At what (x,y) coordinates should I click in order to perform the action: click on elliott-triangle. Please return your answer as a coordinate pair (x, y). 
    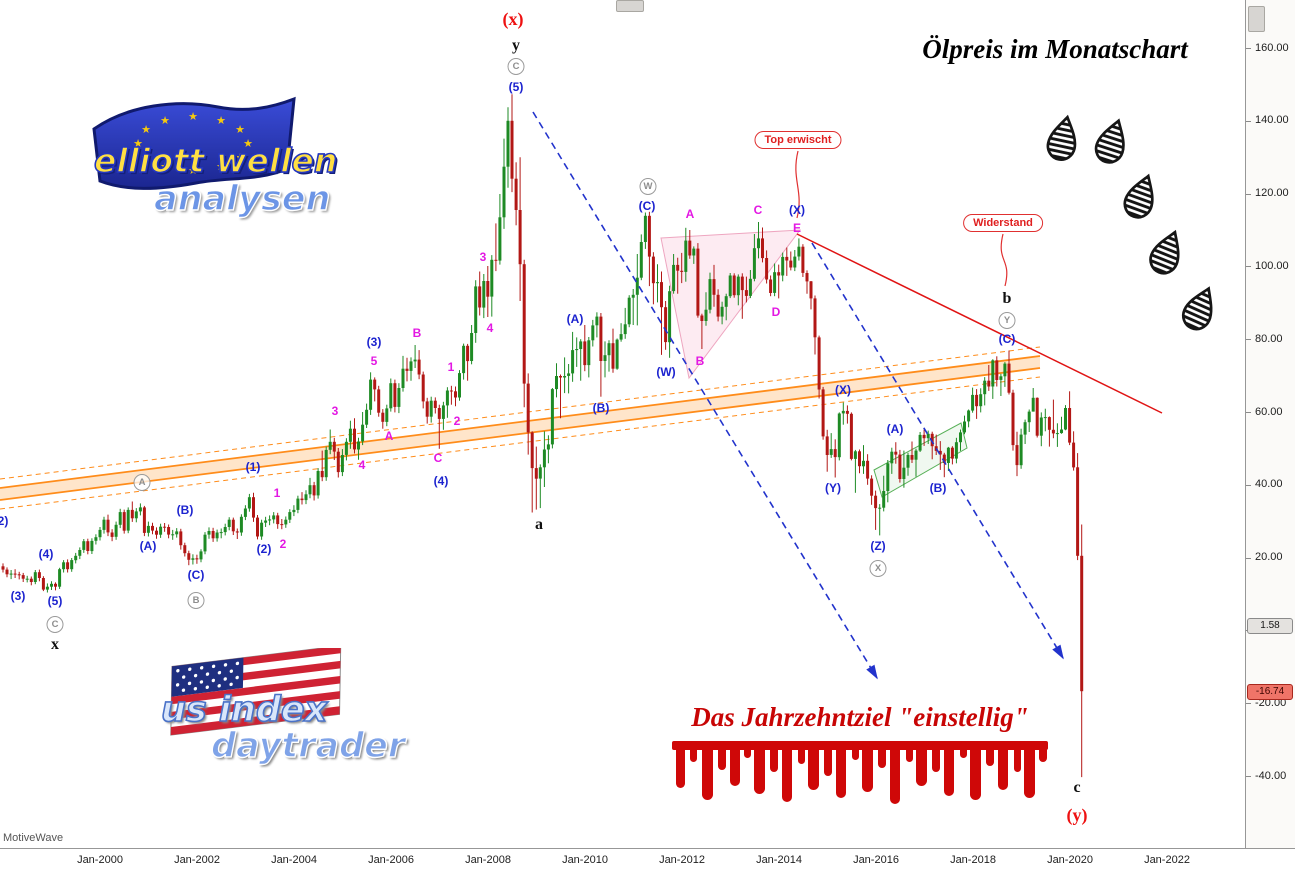
    Looking at the image, I should click on (731, 304).